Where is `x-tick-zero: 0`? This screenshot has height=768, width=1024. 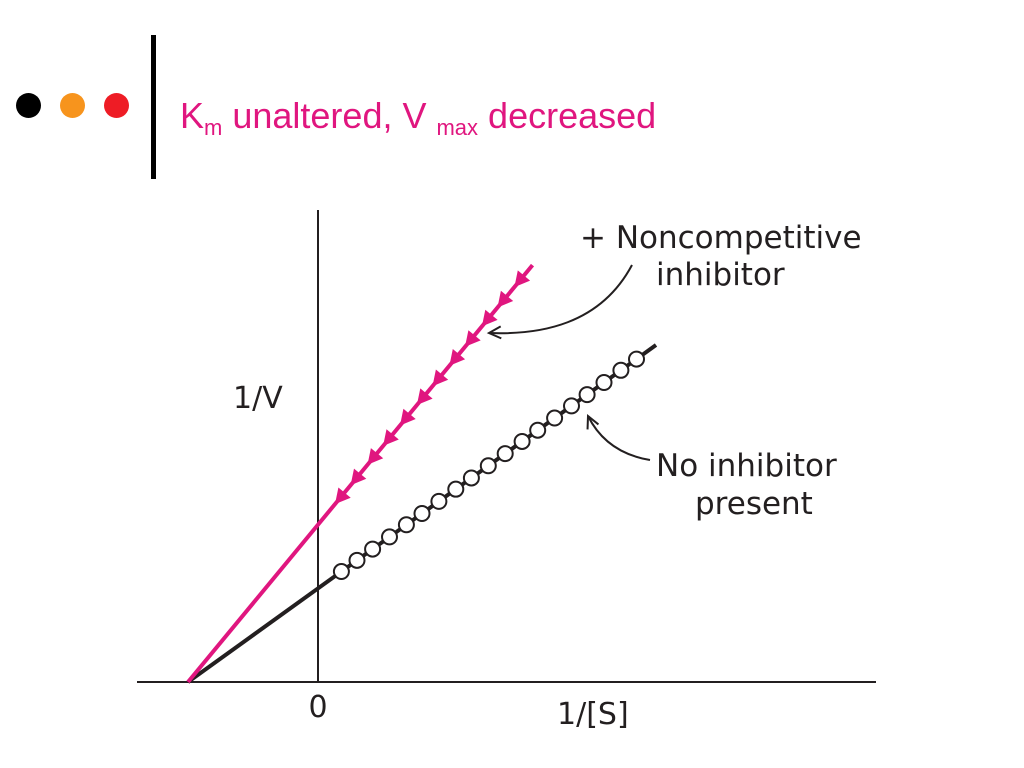 x-tick-zero: 0 is located at coordinates (317, 707).